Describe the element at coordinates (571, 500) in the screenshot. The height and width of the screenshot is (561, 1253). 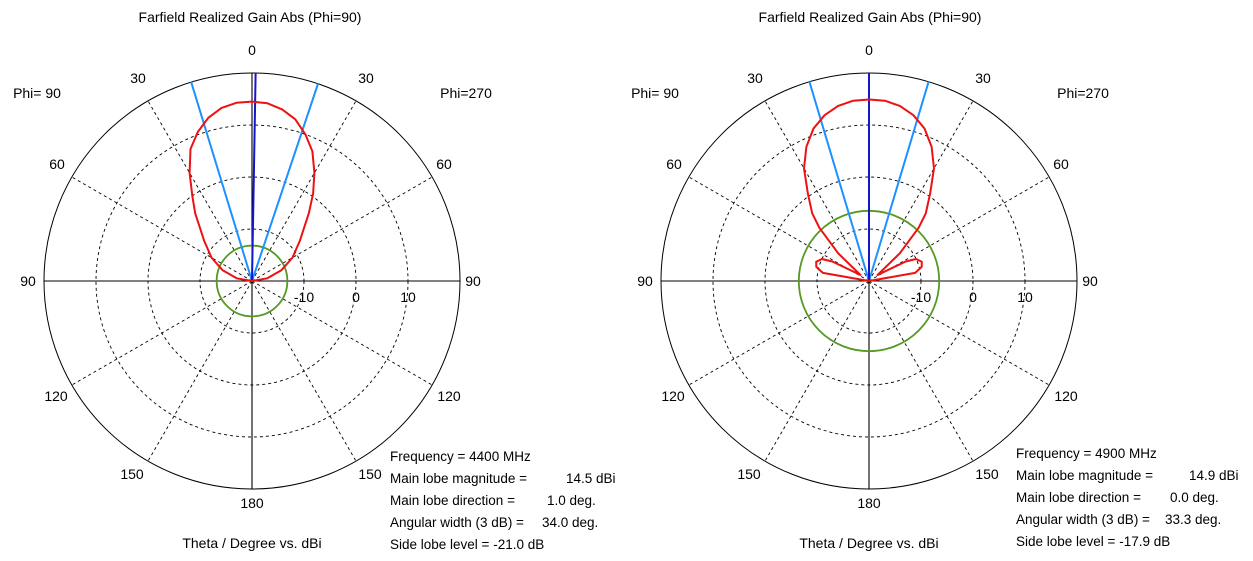
I see `main-lobe-direction-value: 1.0 deg.` at that location.